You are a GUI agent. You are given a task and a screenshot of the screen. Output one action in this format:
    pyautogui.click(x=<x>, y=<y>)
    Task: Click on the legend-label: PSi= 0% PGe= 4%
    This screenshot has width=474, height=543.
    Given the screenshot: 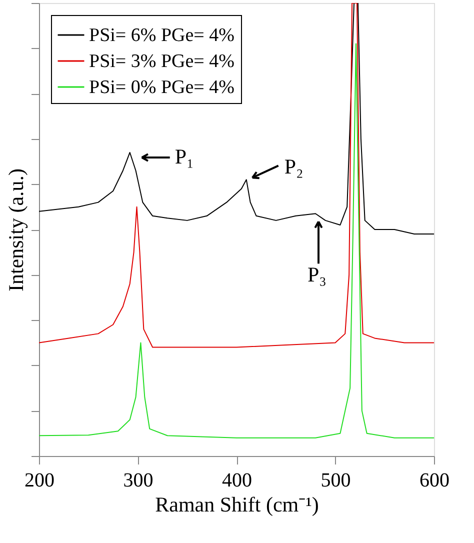 What is the action you would take?
    pyautogui.click(x=162, y=87)
    